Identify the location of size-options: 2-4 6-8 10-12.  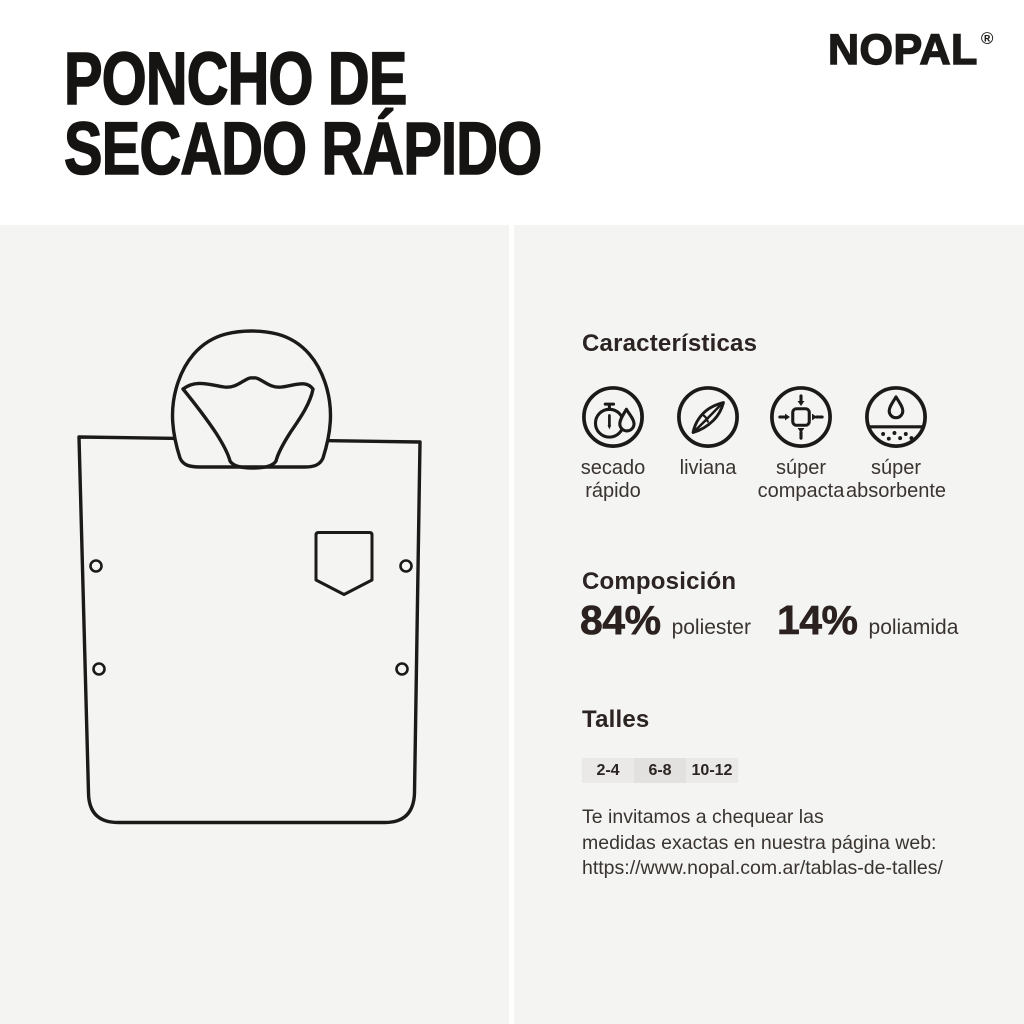
(660, 770).